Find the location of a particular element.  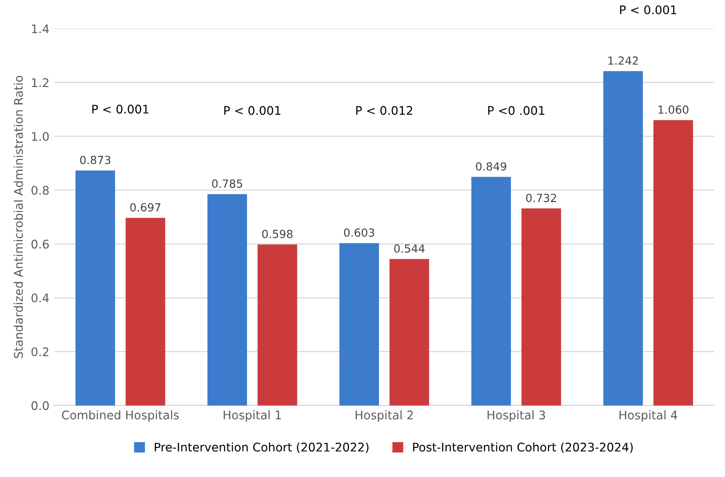

y-tick-label: 0.0 is located at coordinates (40, 405).